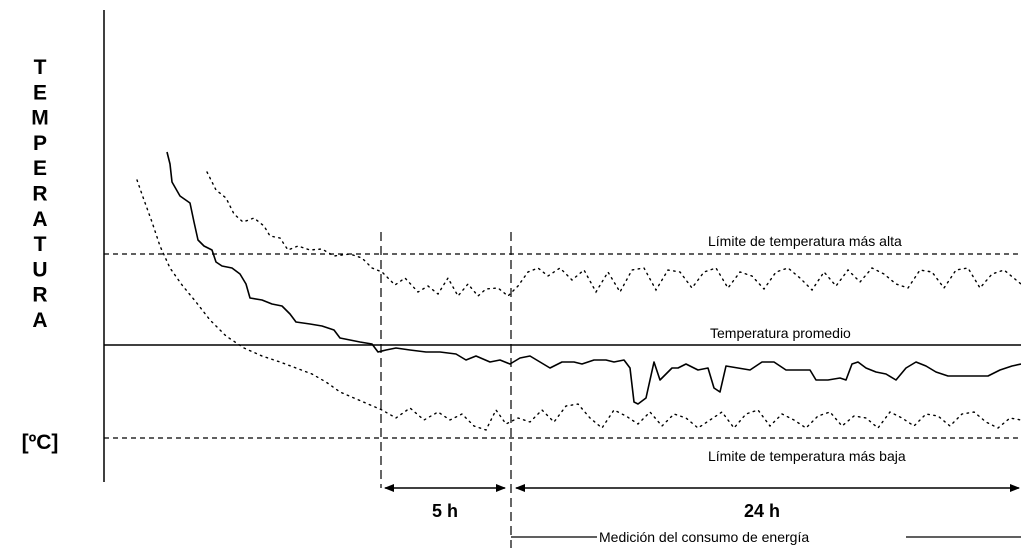 The width and height of the screenshot is (1021, 550). What do you see at coordinates (40, 143) in the screenshot?
I see `y-axis-title-letter: P` at bounding box center [40, 143].